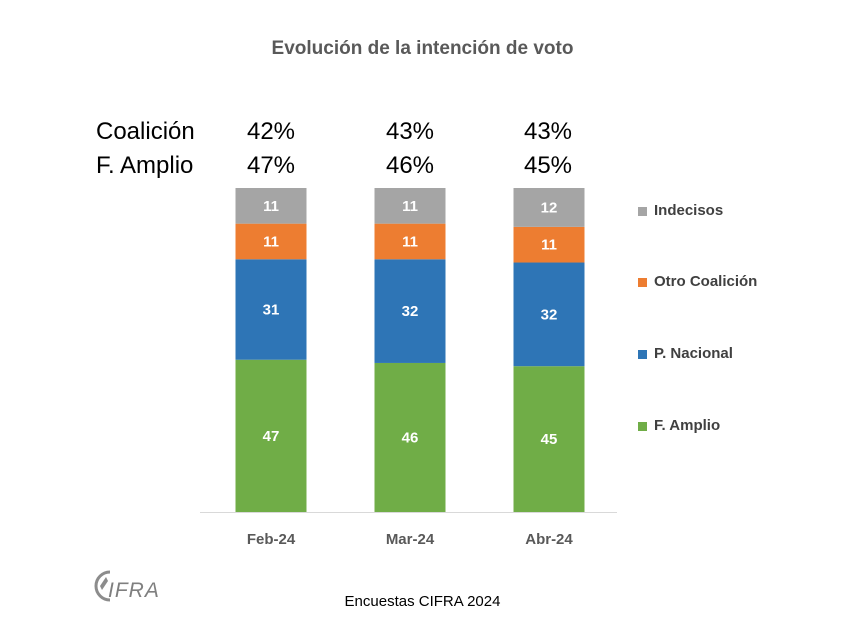 The image size is (845, 633). I want to click on summary-row-famplio: F. Amplio 47% 46% 45%, so click(422, 167).